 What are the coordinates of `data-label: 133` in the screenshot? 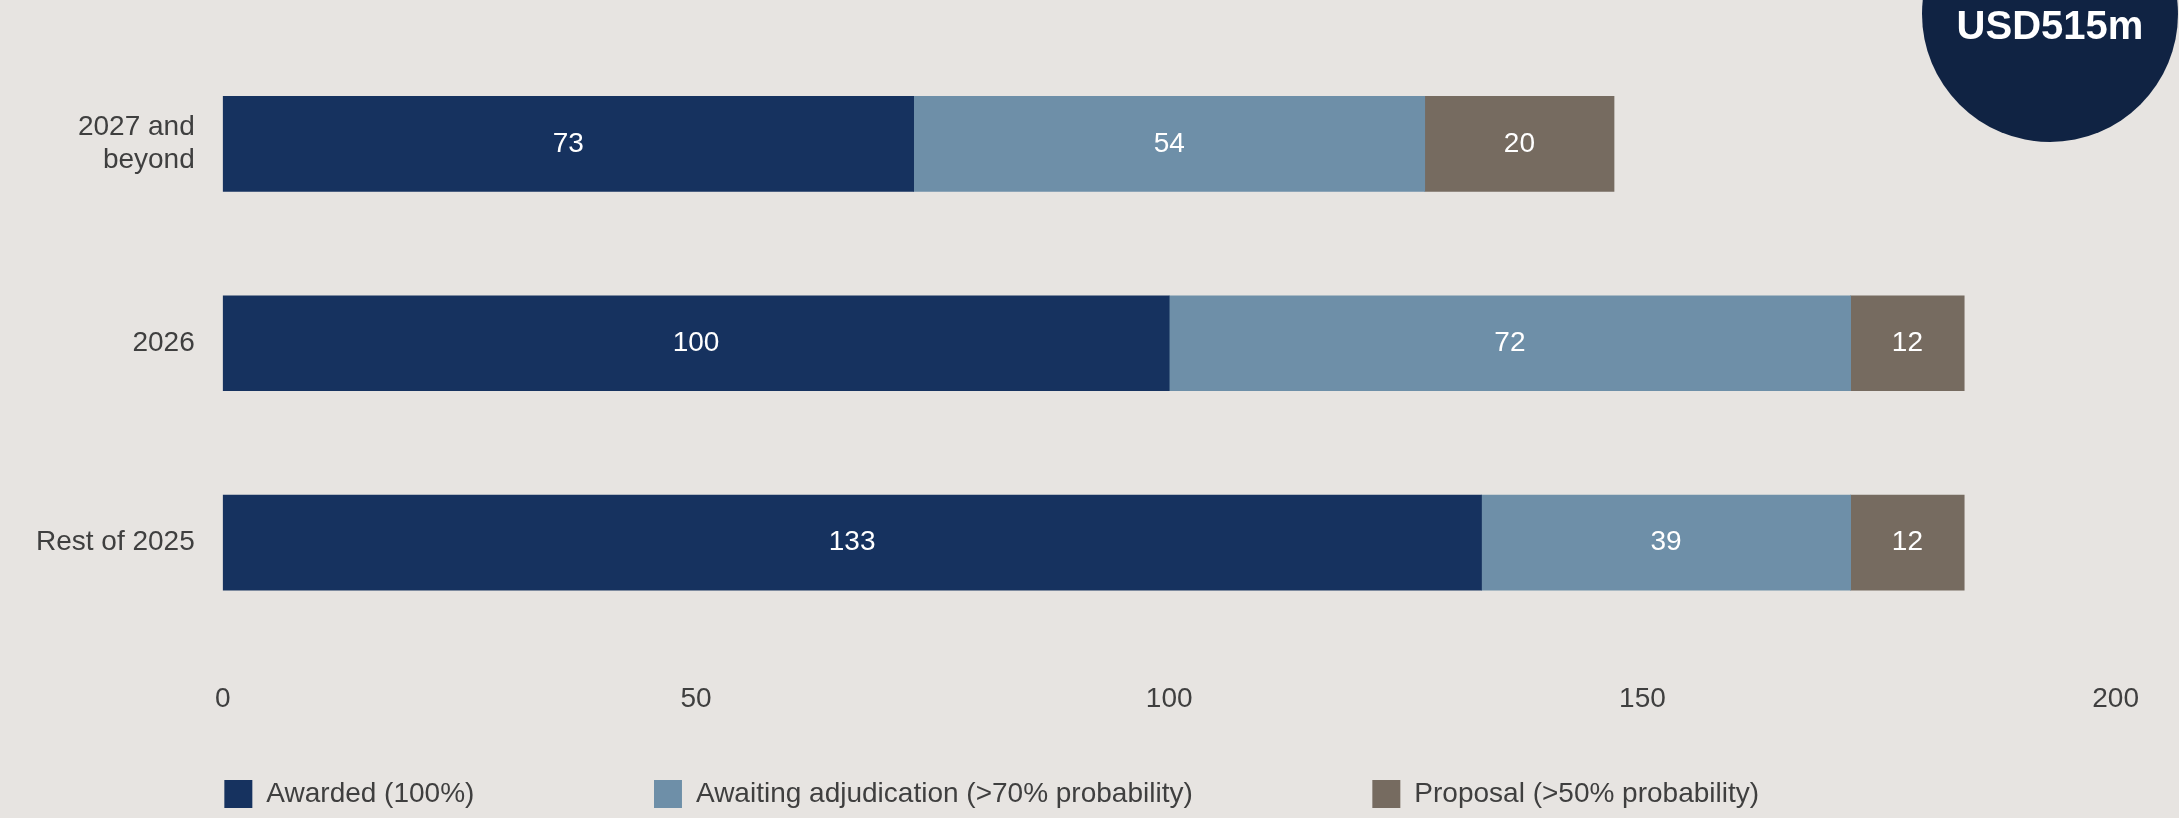 It's located at (852, 541).